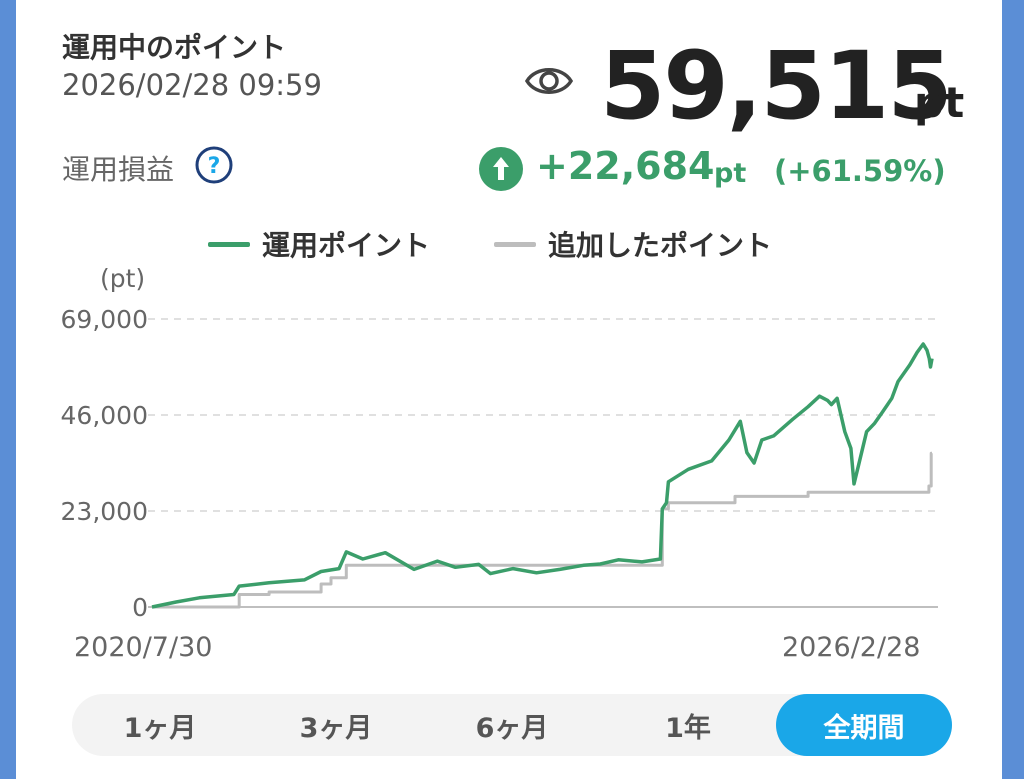 This screenshot has width=1024, height=779. What do you see at coordinates (346, 245) in the screenshot?
I see `legend-label-portfolio: 運用ポイント` at bounding box center [346, 245].